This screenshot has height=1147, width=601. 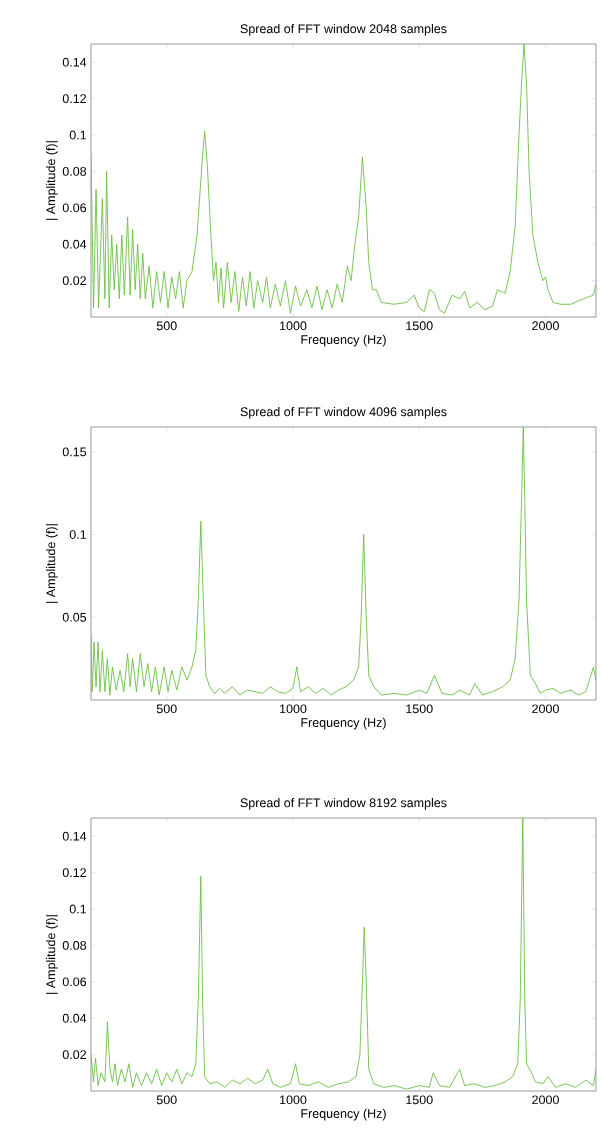 I want to click on chart-title: Spread of FFT window 8192 samples, so click(x=343, y=804).